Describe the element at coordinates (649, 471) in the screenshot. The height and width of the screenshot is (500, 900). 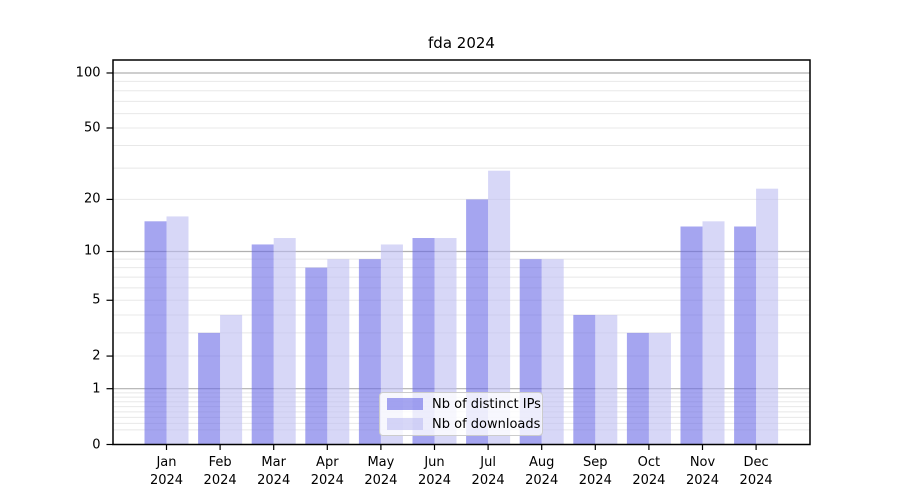
I see `x-tick-label-oct: Oct 2024` at that location.